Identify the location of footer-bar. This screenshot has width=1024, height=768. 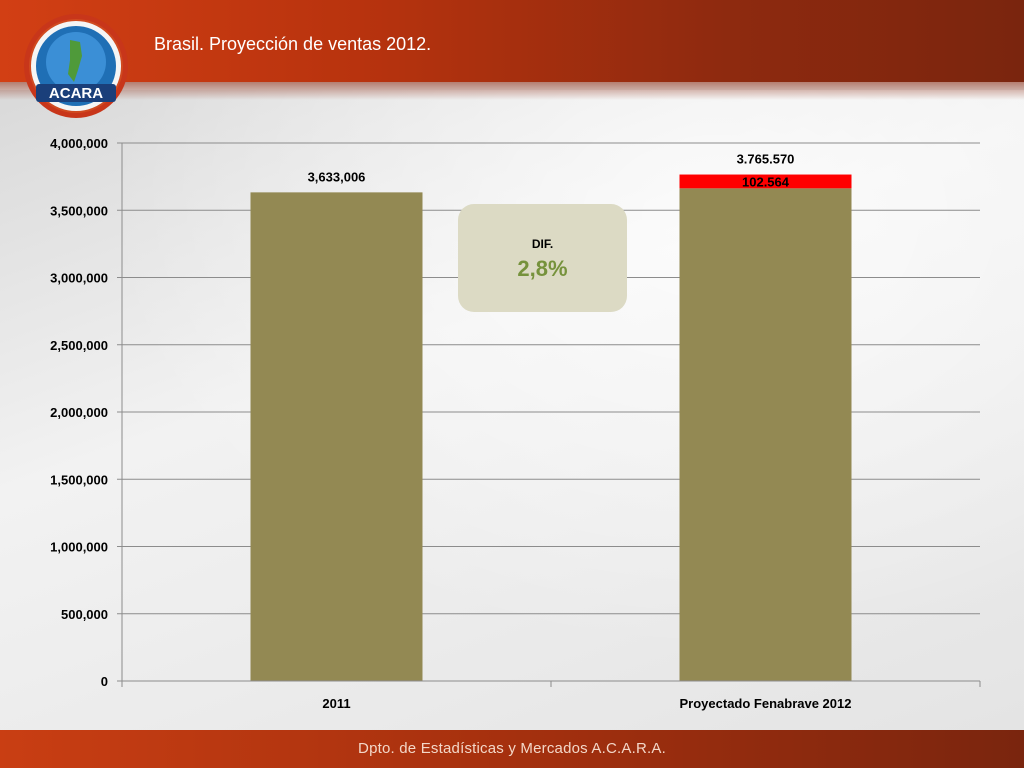
(512, 749).